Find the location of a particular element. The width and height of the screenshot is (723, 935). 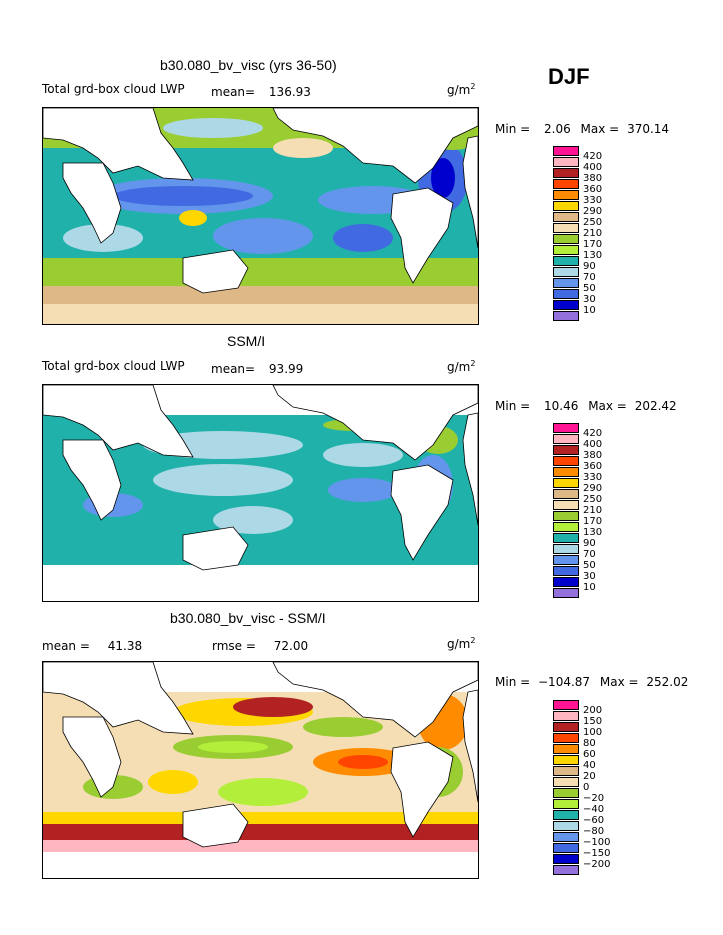

panel3-min-label: Min = is located at coordinates (513, 682).